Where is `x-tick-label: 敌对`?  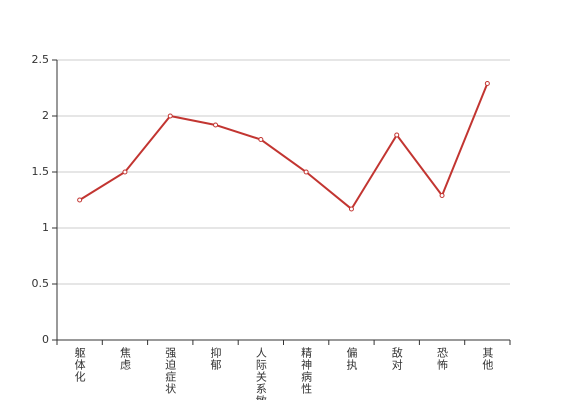
x-tick-label: 敌对 is located at coordinates (396, 358).